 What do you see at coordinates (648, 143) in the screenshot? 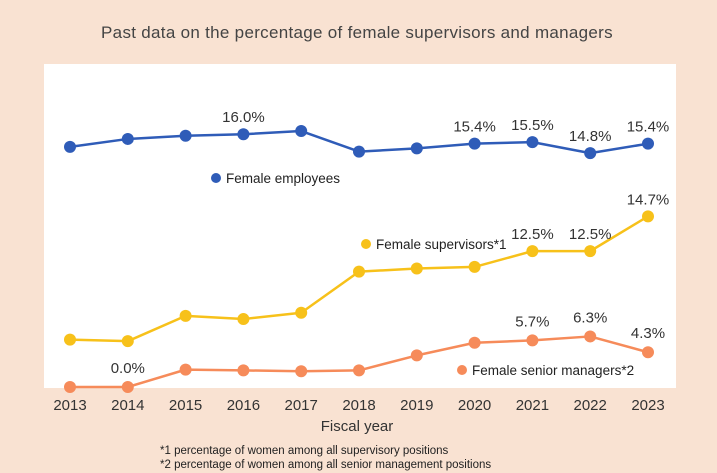
I see `data-point-female-employees-2023` at bounding box center [648, 143].